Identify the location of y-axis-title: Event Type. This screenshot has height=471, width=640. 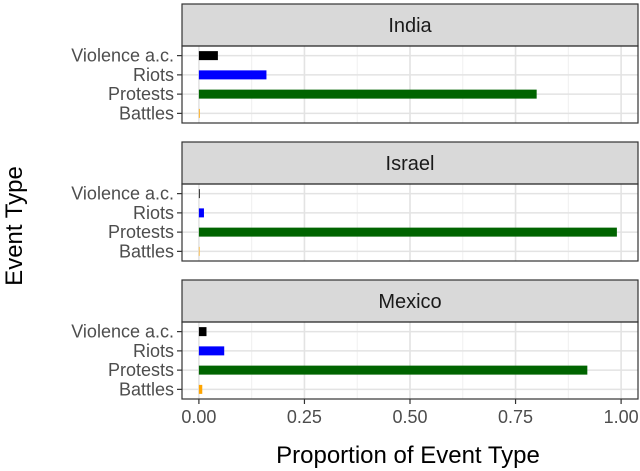
(14, 226).